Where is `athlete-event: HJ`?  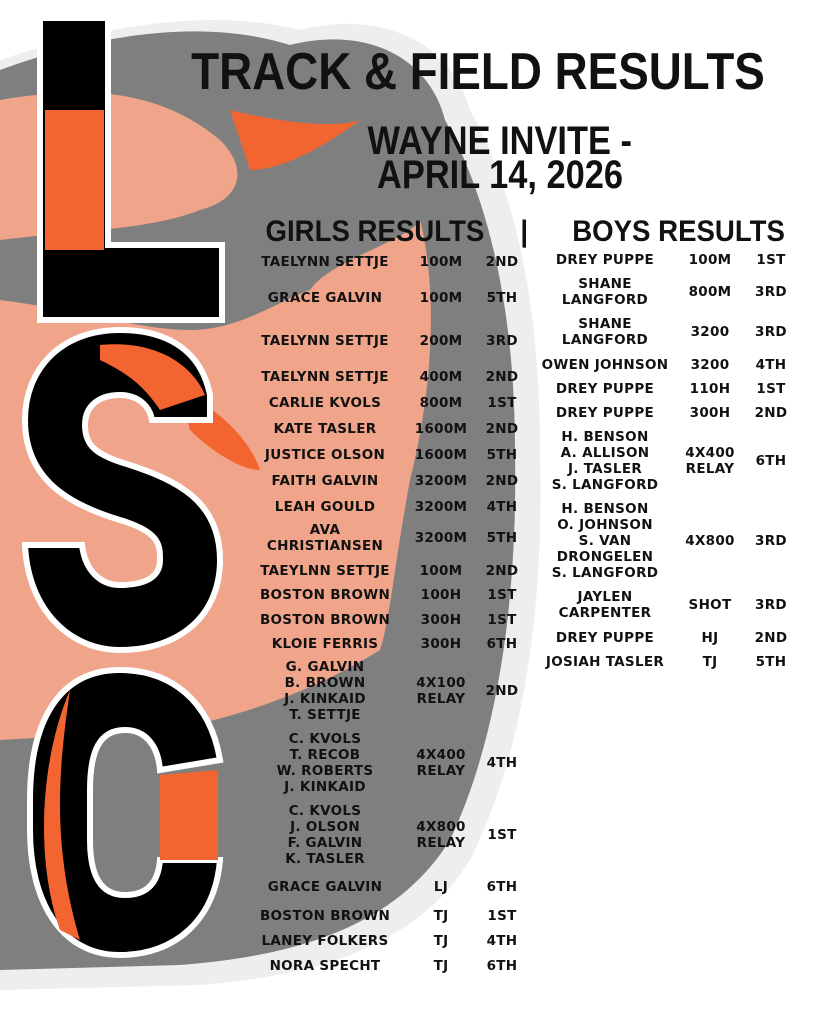
athlete-event: HJ is located at coordinates (710, 638).